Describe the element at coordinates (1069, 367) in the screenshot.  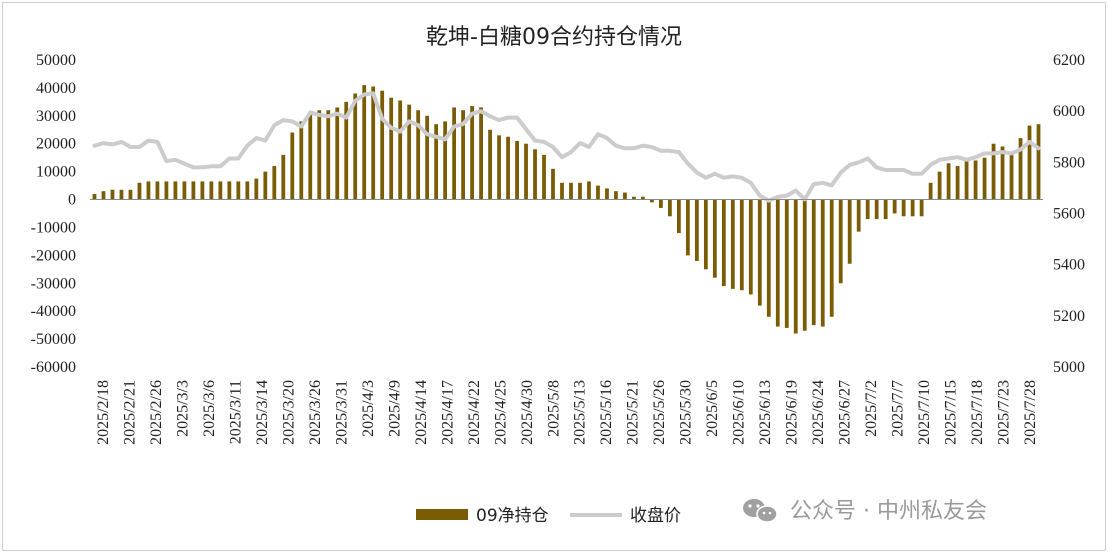
I see `right-tick-label: 5000` at that location.